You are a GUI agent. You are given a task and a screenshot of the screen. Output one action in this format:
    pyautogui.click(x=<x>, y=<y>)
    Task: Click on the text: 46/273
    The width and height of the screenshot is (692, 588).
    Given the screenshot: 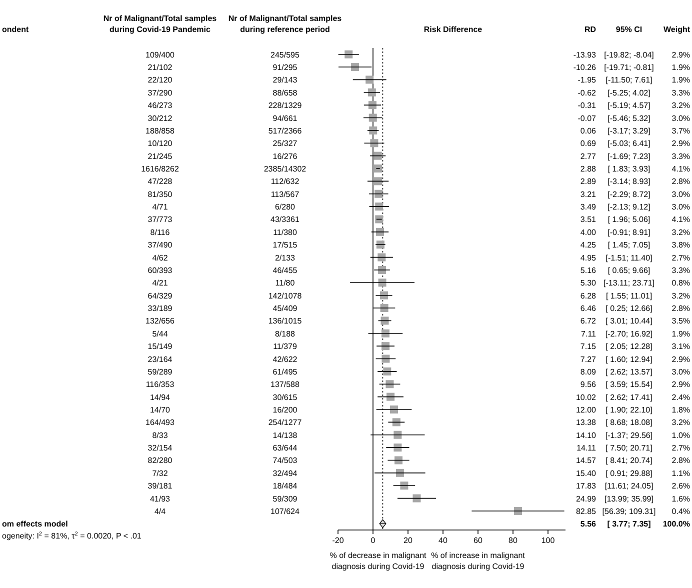 What is the action you would take?
    pyautogui.click(x=160, y=105)
    